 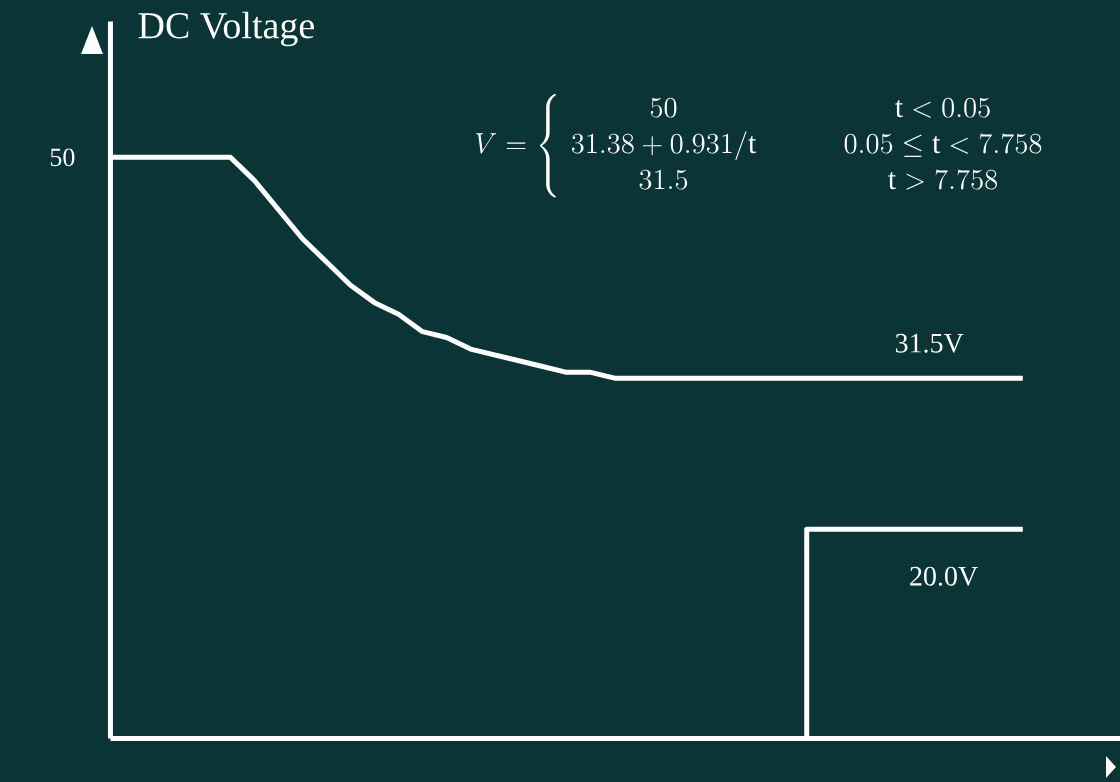 I want to click on annotation: 31.5V, so click(x=929, y=343).